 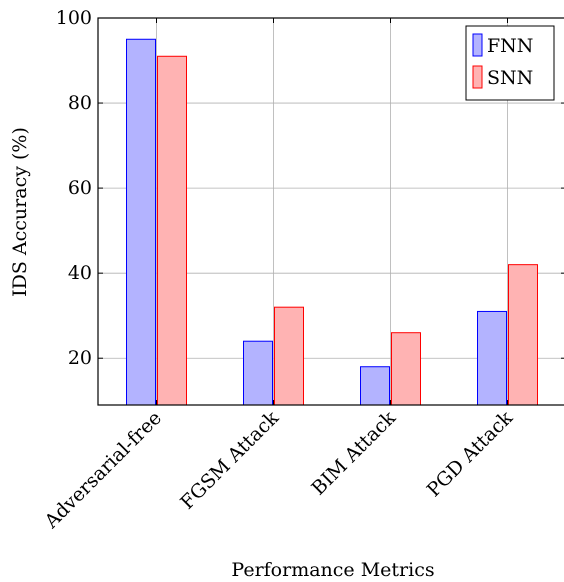 What do you see at coordinates (353, 453) in the screenshot?
I see `x-tick-label: BIM Attack` at bounding box center [353, 453].